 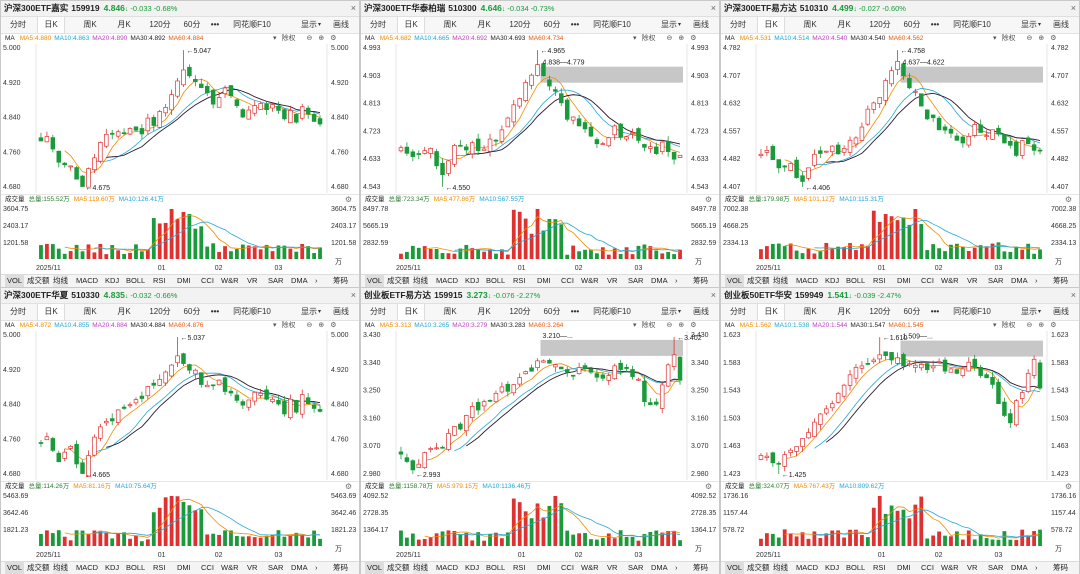 What do you see at coordinates (771, 312) in the screenshot?
I see `period-tab: 日K` at bounding box center [771, 312].